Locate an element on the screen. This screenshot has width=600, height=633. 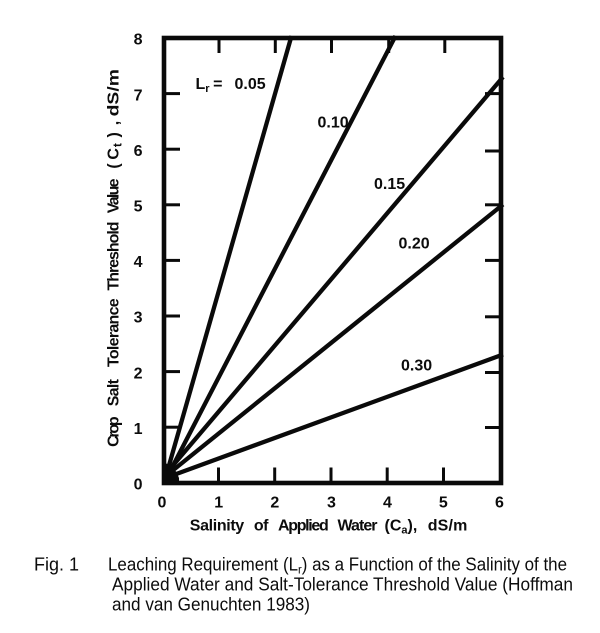
svg-text: 0.10 is located at coordinates (333, 123).